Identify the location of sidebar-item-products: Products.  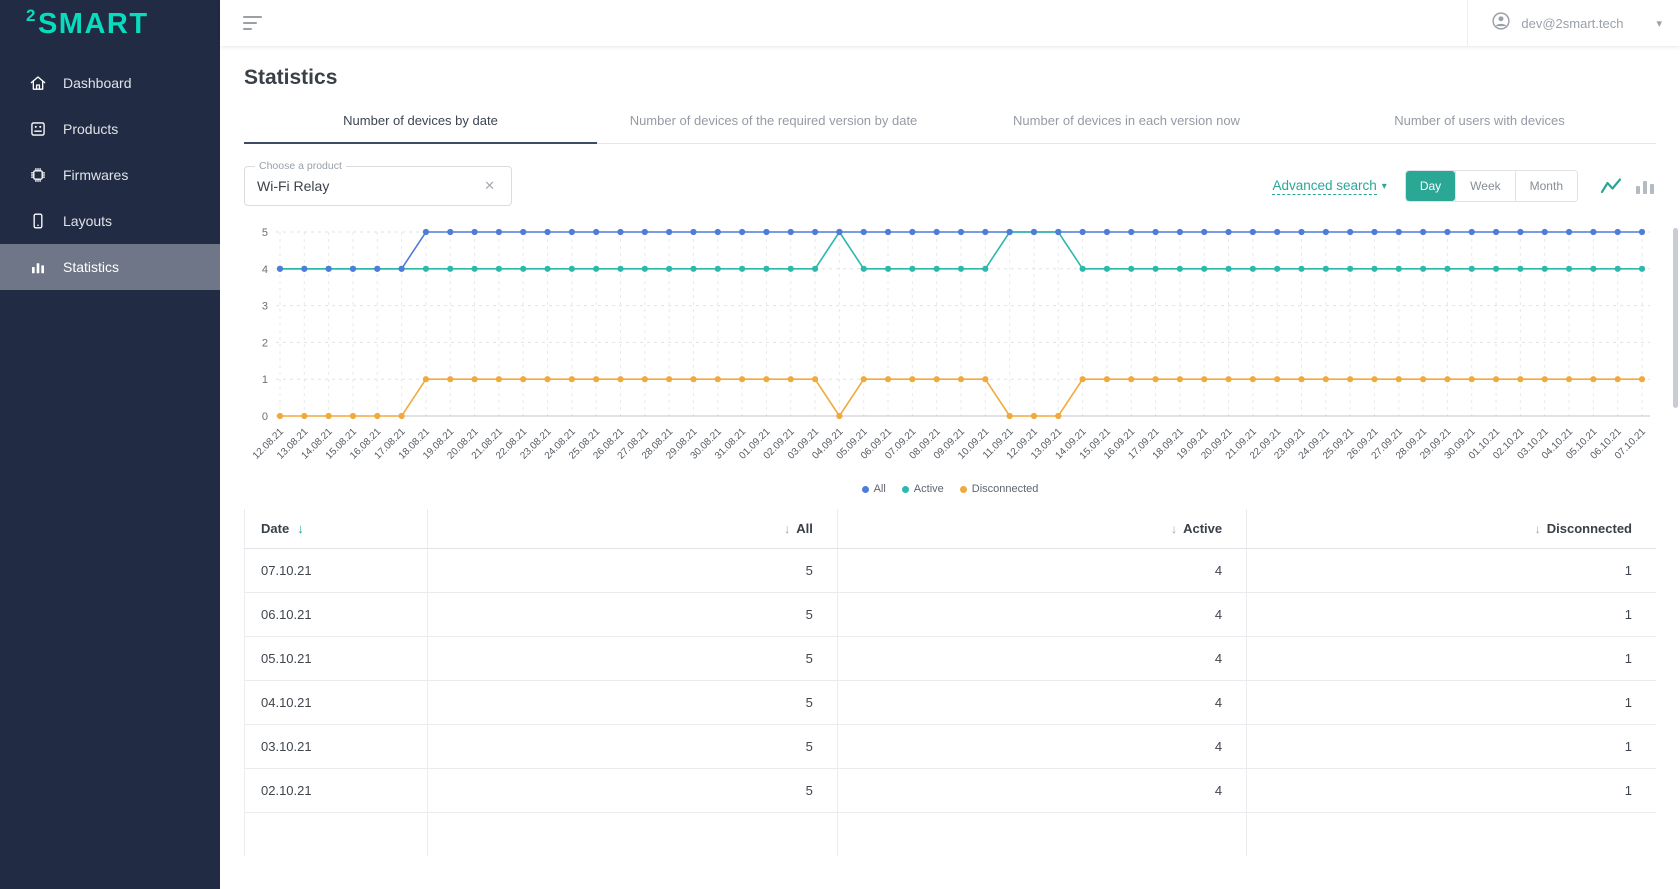
(110, 129).